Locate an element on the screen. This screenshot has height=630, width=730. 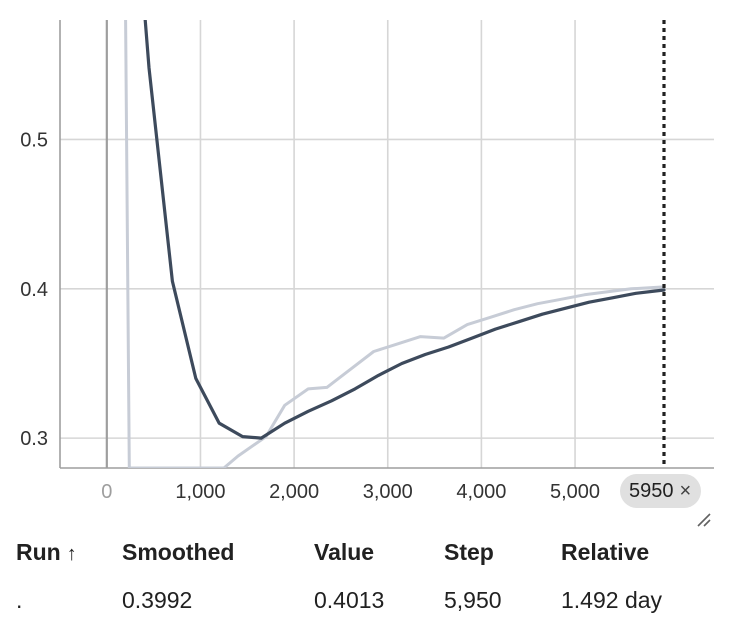
step-cursor-chip: 5950 × is located at coordinates (661, 491).